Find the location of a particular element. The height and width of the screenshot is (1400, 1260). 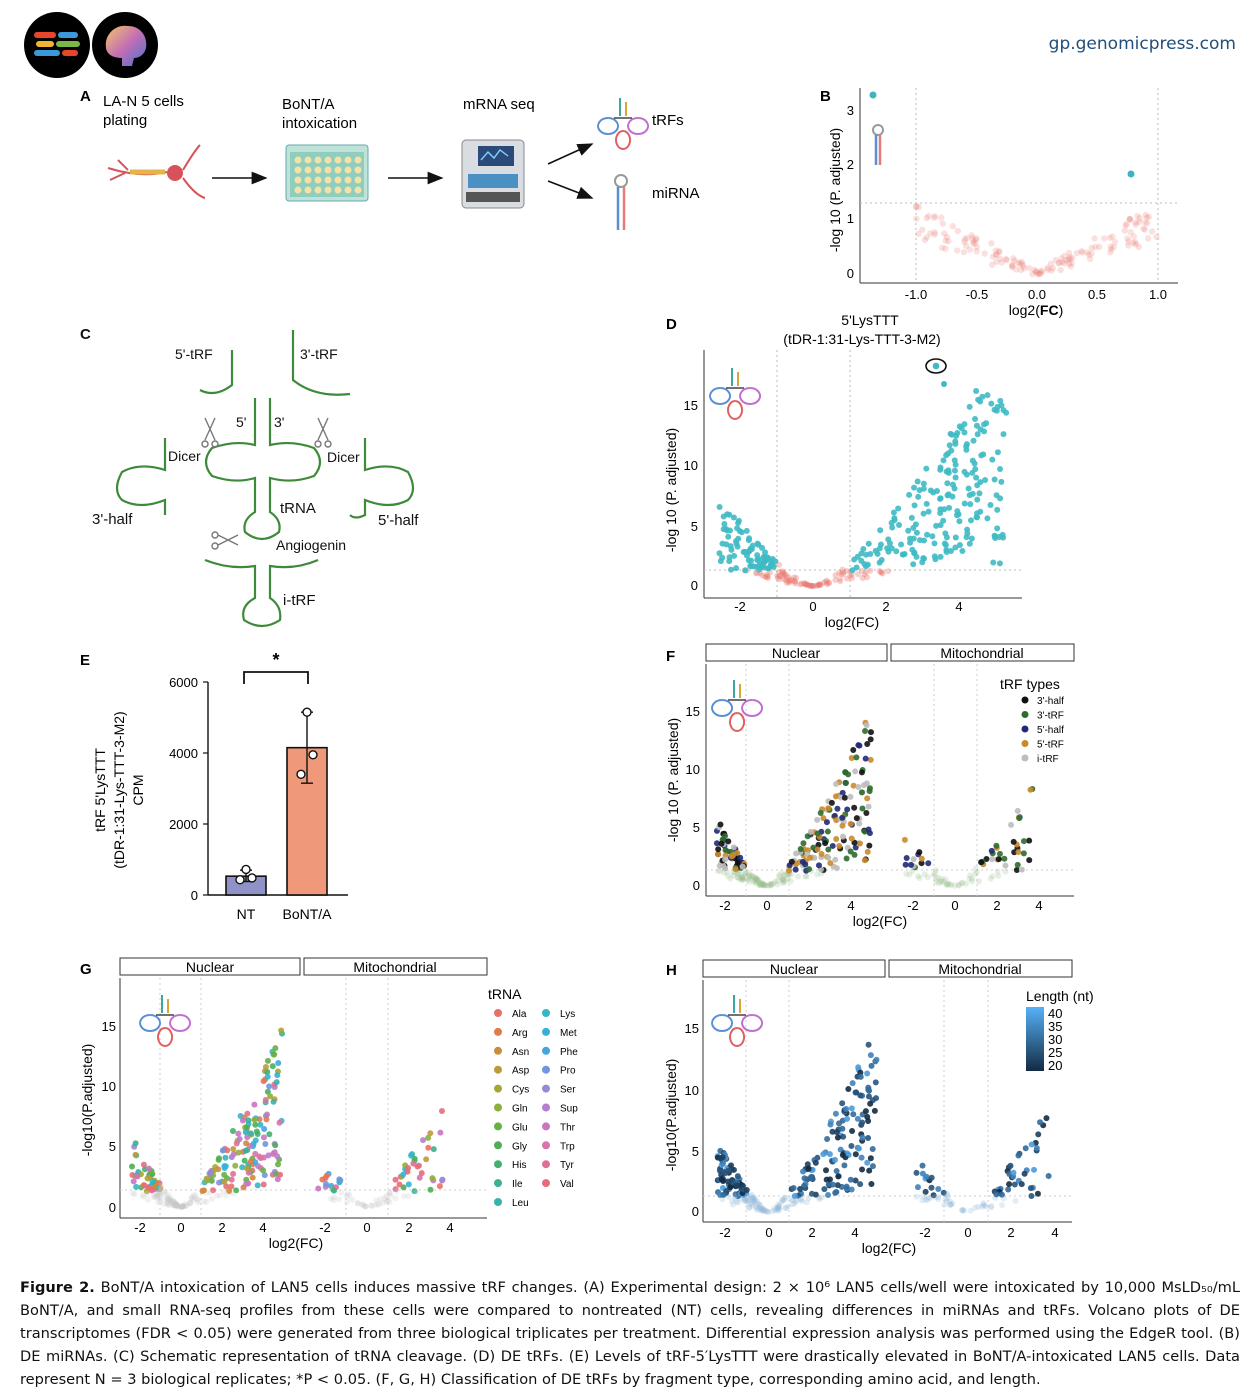

h-points is located at coordinates (883, 1128).